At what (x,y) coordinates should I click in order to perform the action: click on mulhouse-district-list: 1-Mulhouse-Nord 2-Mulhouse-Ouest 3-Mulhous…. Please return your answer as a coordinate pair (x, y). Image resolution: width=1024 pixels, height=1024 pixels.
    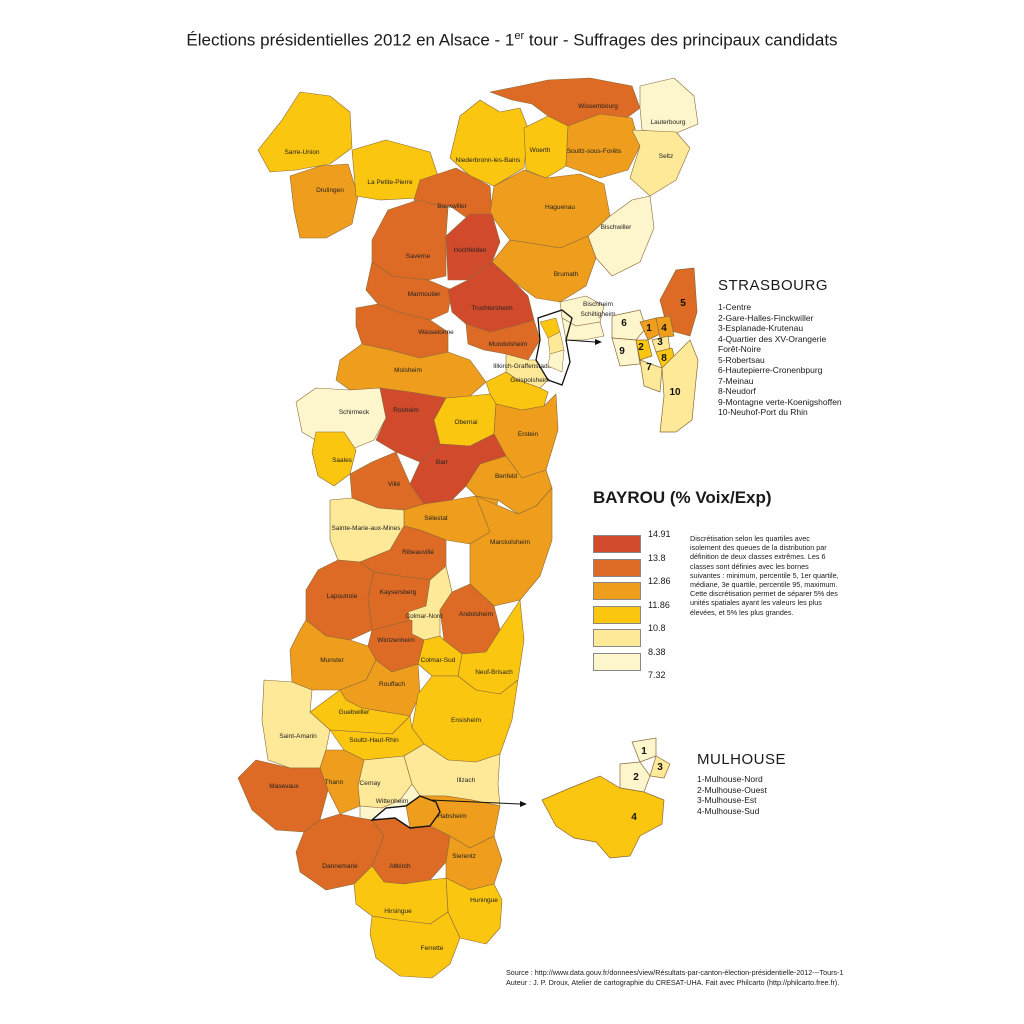
    Looking at the image, I should click on (732, 795).